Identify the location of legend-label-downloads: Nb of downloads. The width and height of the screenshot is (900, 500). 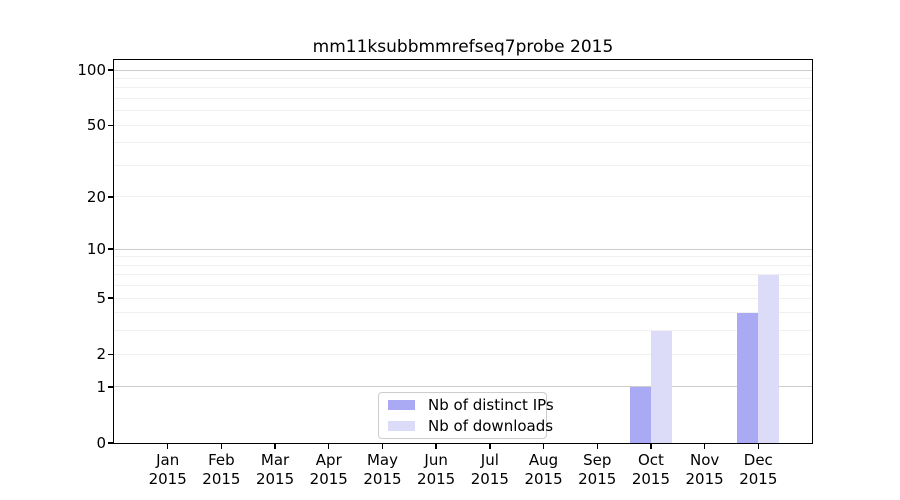
(491, 426).